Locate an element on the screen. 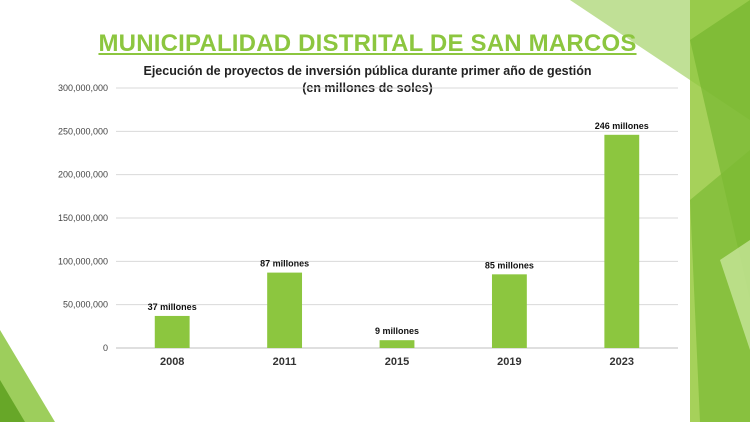 This screenshot has width=750, height=422. x-tick-label: 2019 is located at coordinates (509, 362).